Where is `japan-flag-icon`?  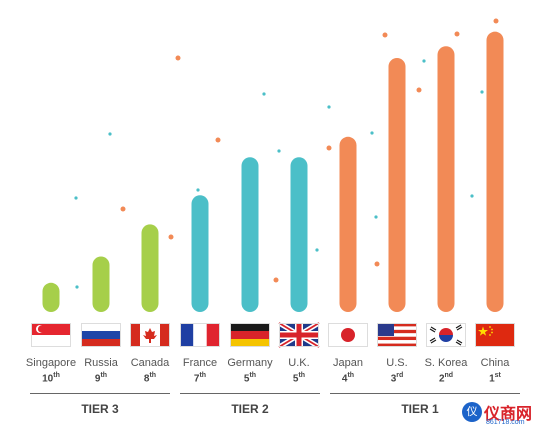 japan-flag-icon is located at coordinates (348, 335).